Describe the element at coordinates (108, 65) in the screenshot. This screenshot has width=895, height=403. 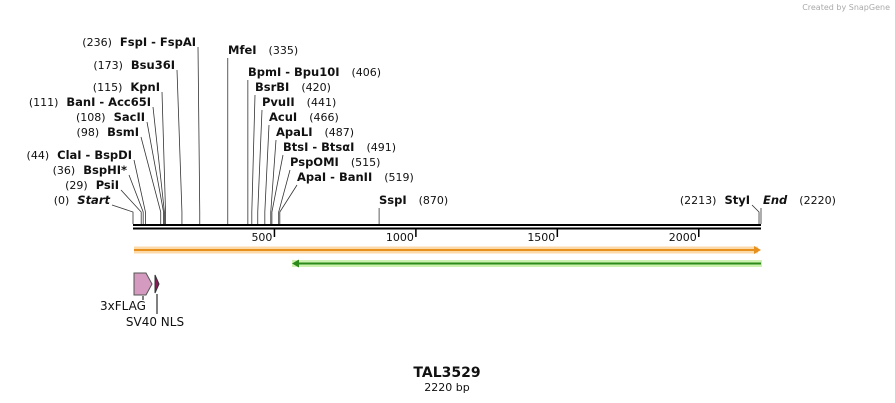
I see `site-position: (173)` at that location.